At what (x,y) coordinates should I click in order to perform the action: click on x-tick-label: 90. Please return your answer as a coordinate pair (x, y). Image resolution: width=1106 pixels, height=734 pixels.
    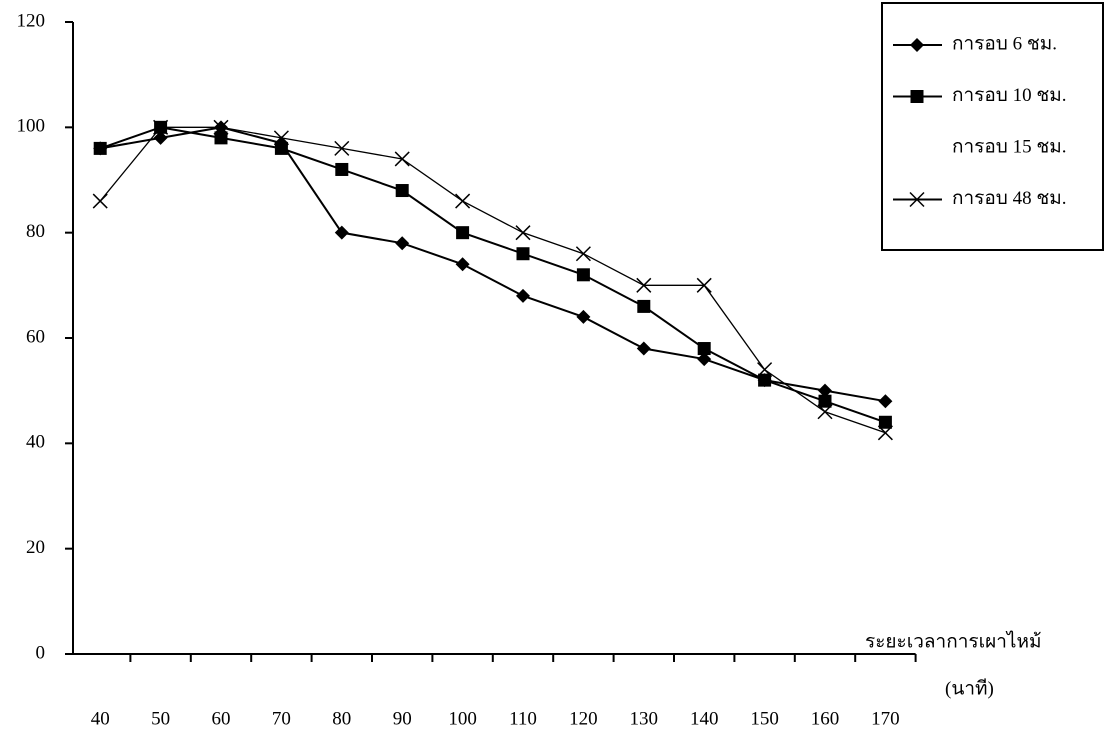
    Looking at the image, I should click on (402, 718).